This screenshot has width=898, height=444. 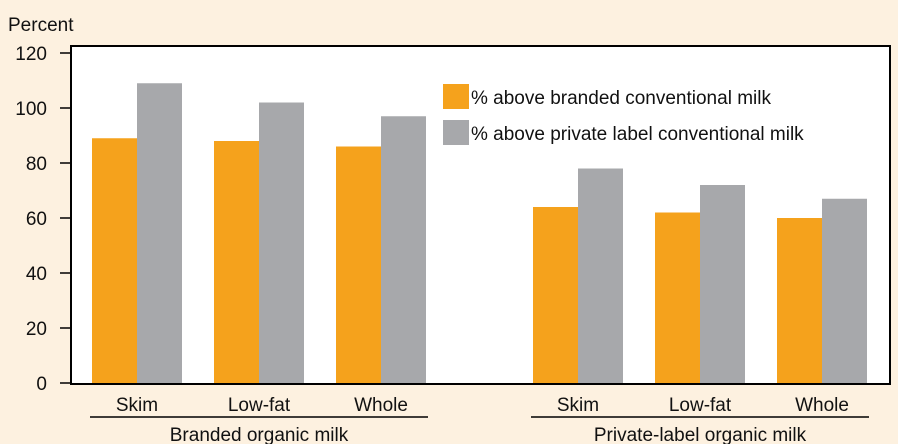 What do you see at coordinates (456, 132) in the screenshot?
I see `legend-swatch-private-label` at bounding box center [456, 132].